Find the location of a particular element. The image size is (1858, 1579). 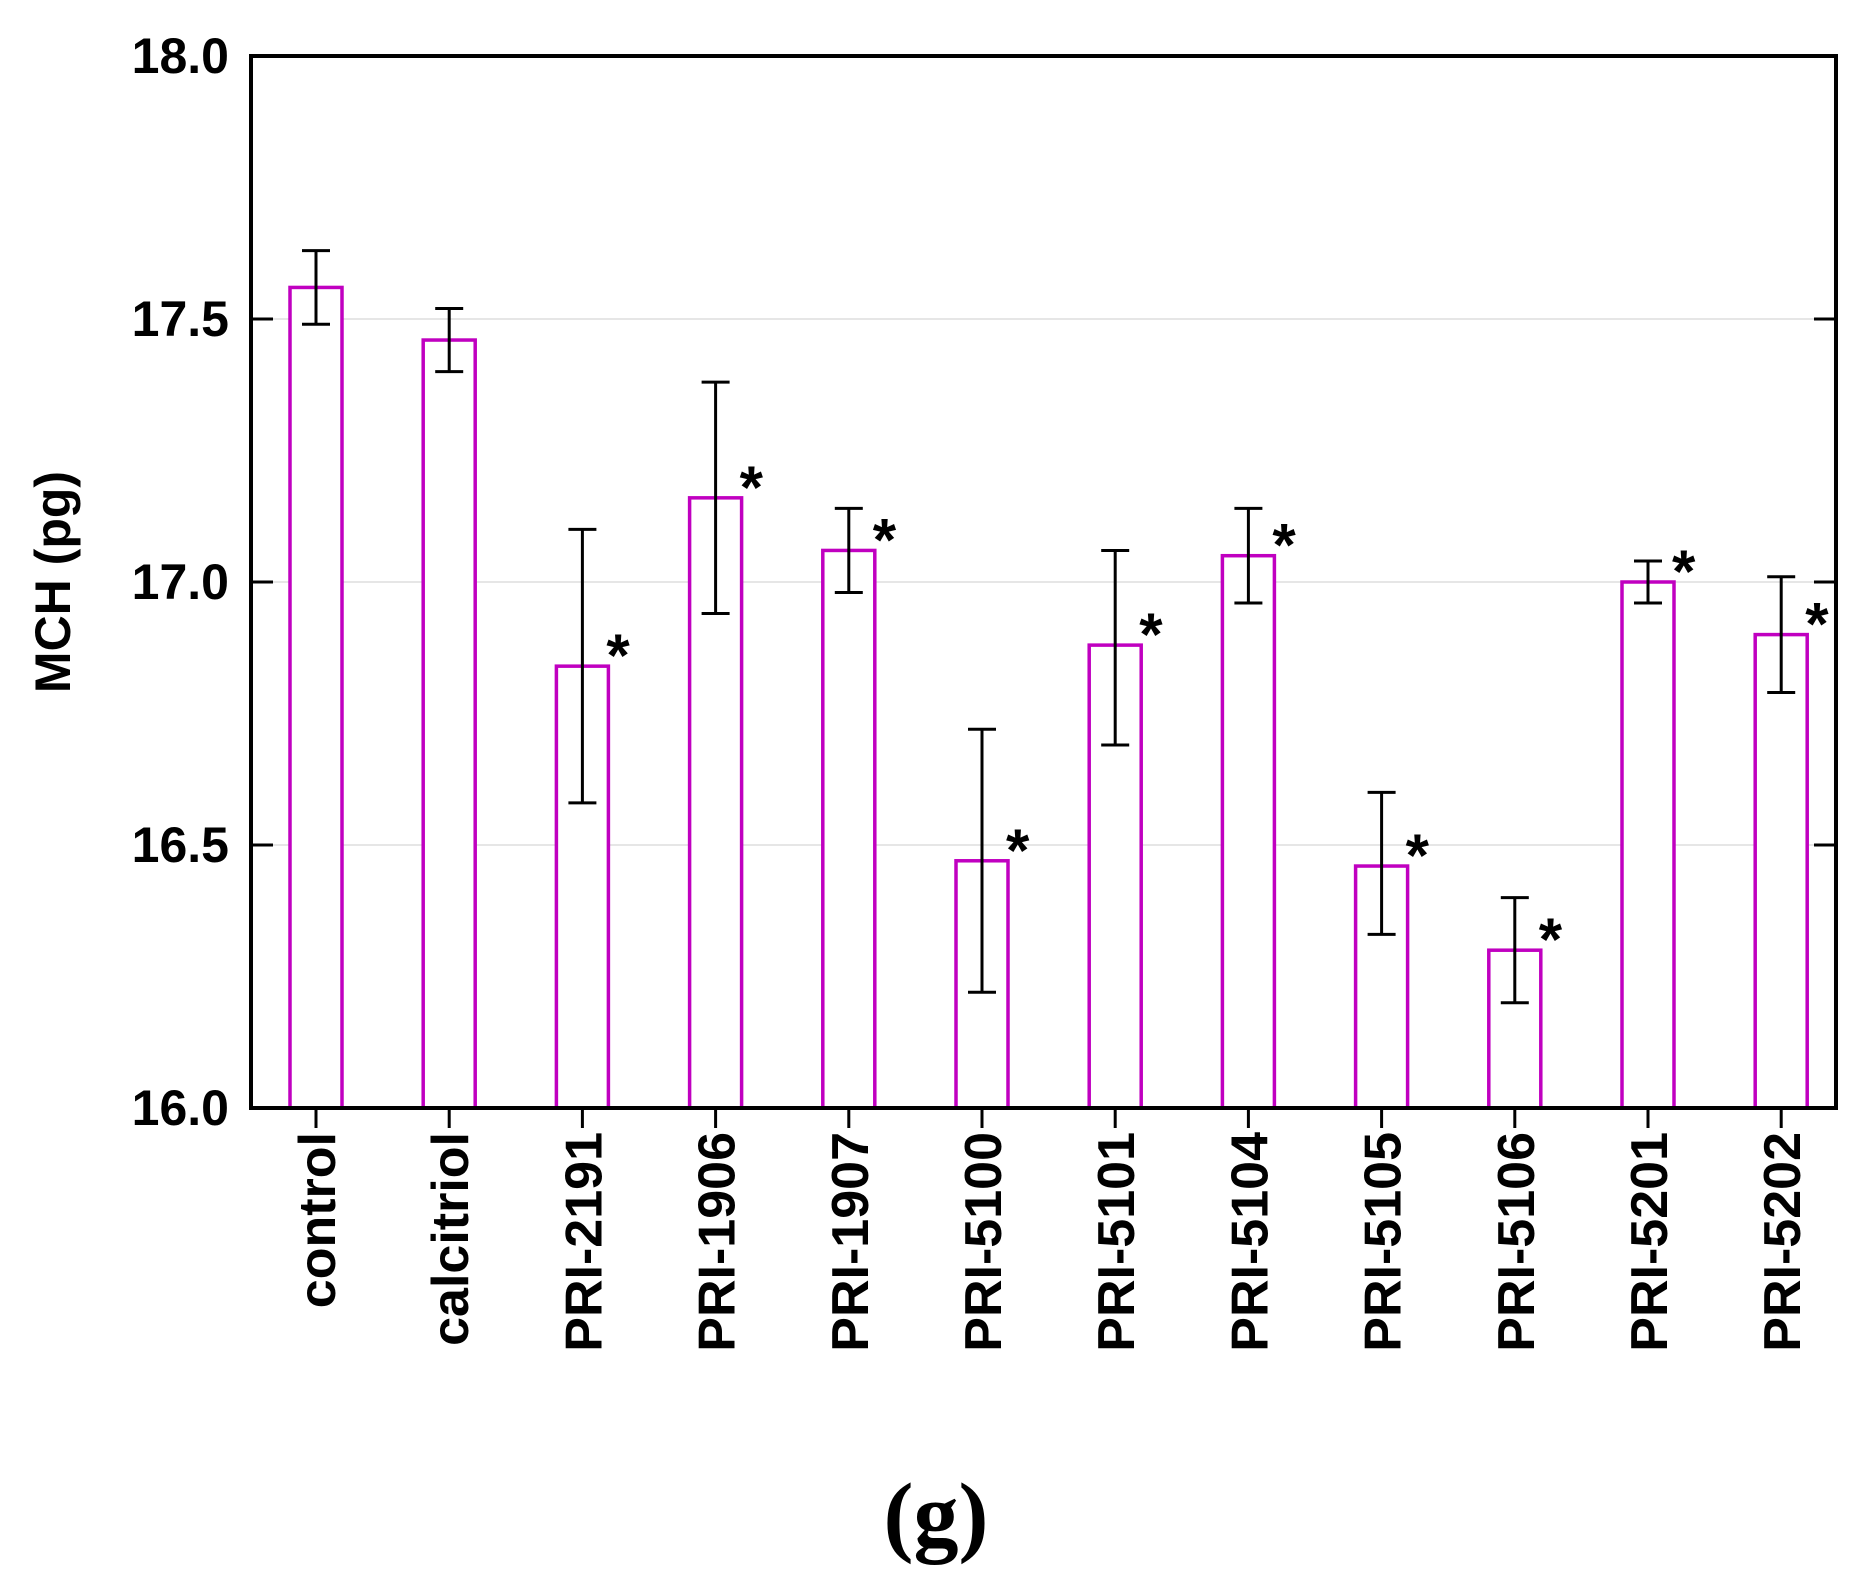

x-tick-label: PRI-1906 is located at coordinates (718, 1242).